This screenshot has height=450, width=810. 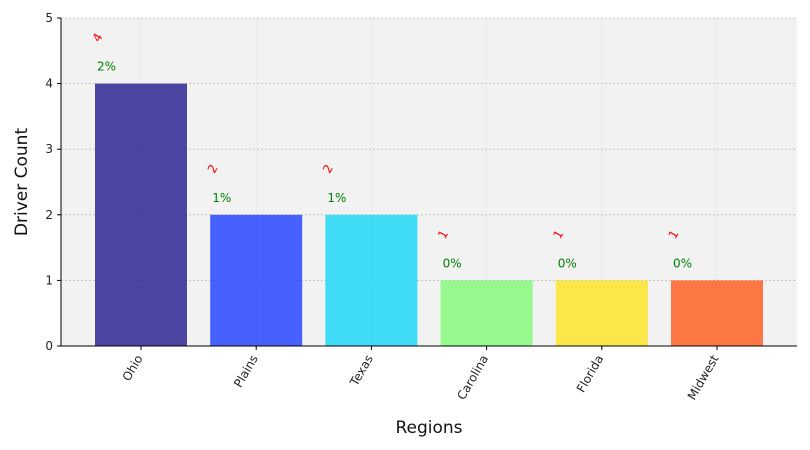 I want to click on y-tick-label: 1, so click(x=49, y=280).